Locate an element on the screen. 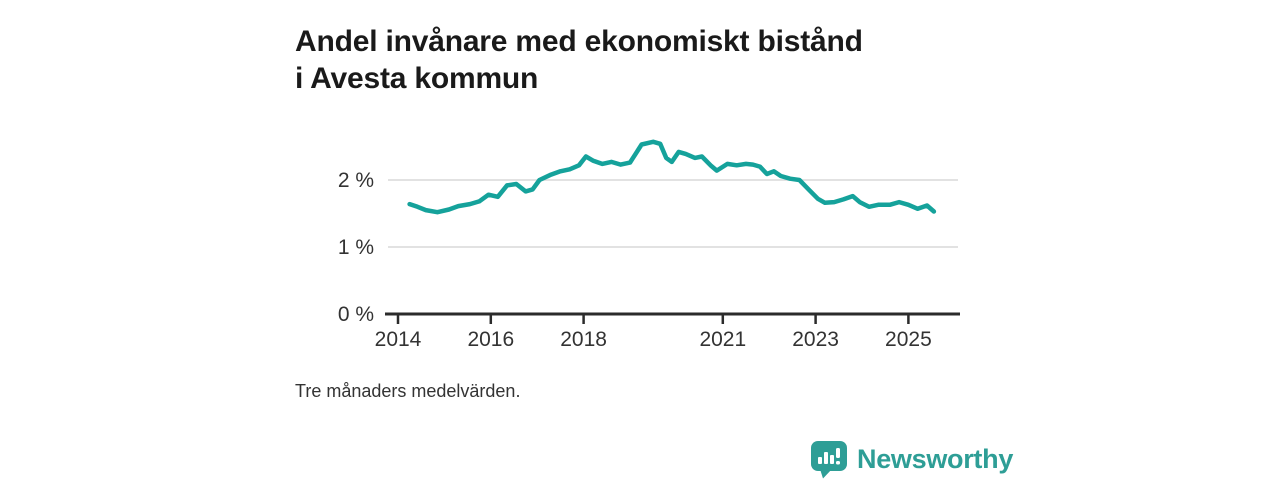 This screenshot has width=1280, height=480. x-axis-tick-label: 2016 is located at coordinates (490, 339).